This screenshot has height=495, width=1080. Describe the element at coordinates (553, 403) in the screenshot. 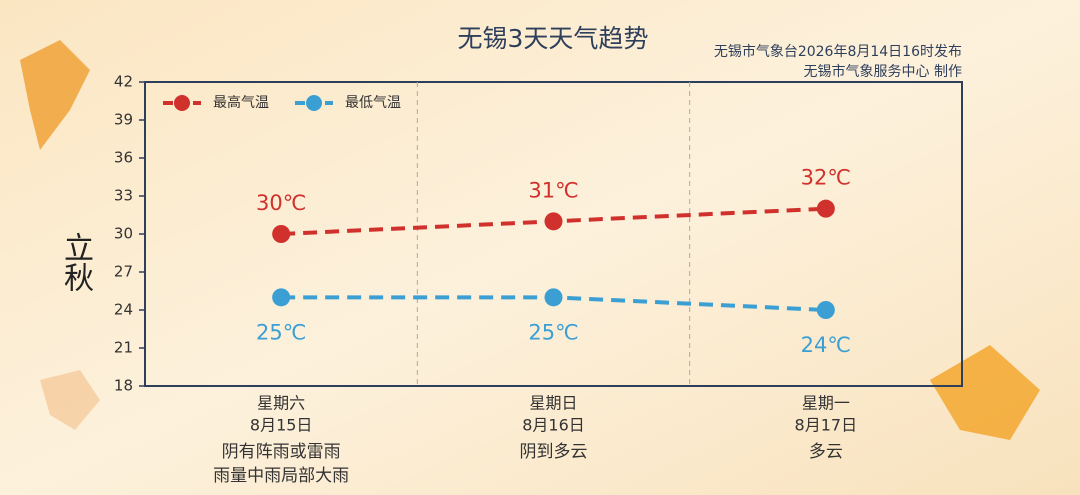

I see `x-tick-label: 星期日` at that location.